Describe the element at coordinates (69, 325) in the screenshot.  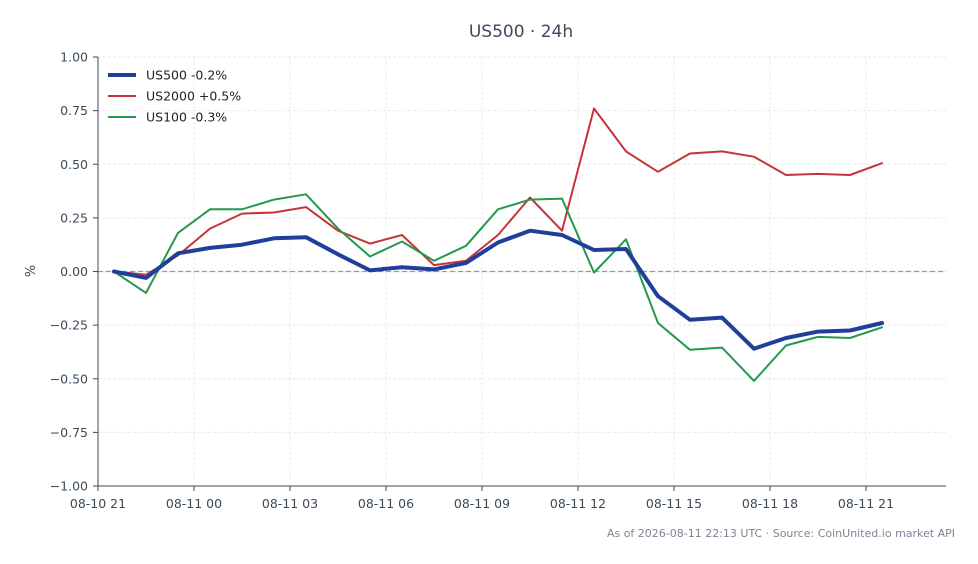
I see `y-tick-label: −0.25` at that location.